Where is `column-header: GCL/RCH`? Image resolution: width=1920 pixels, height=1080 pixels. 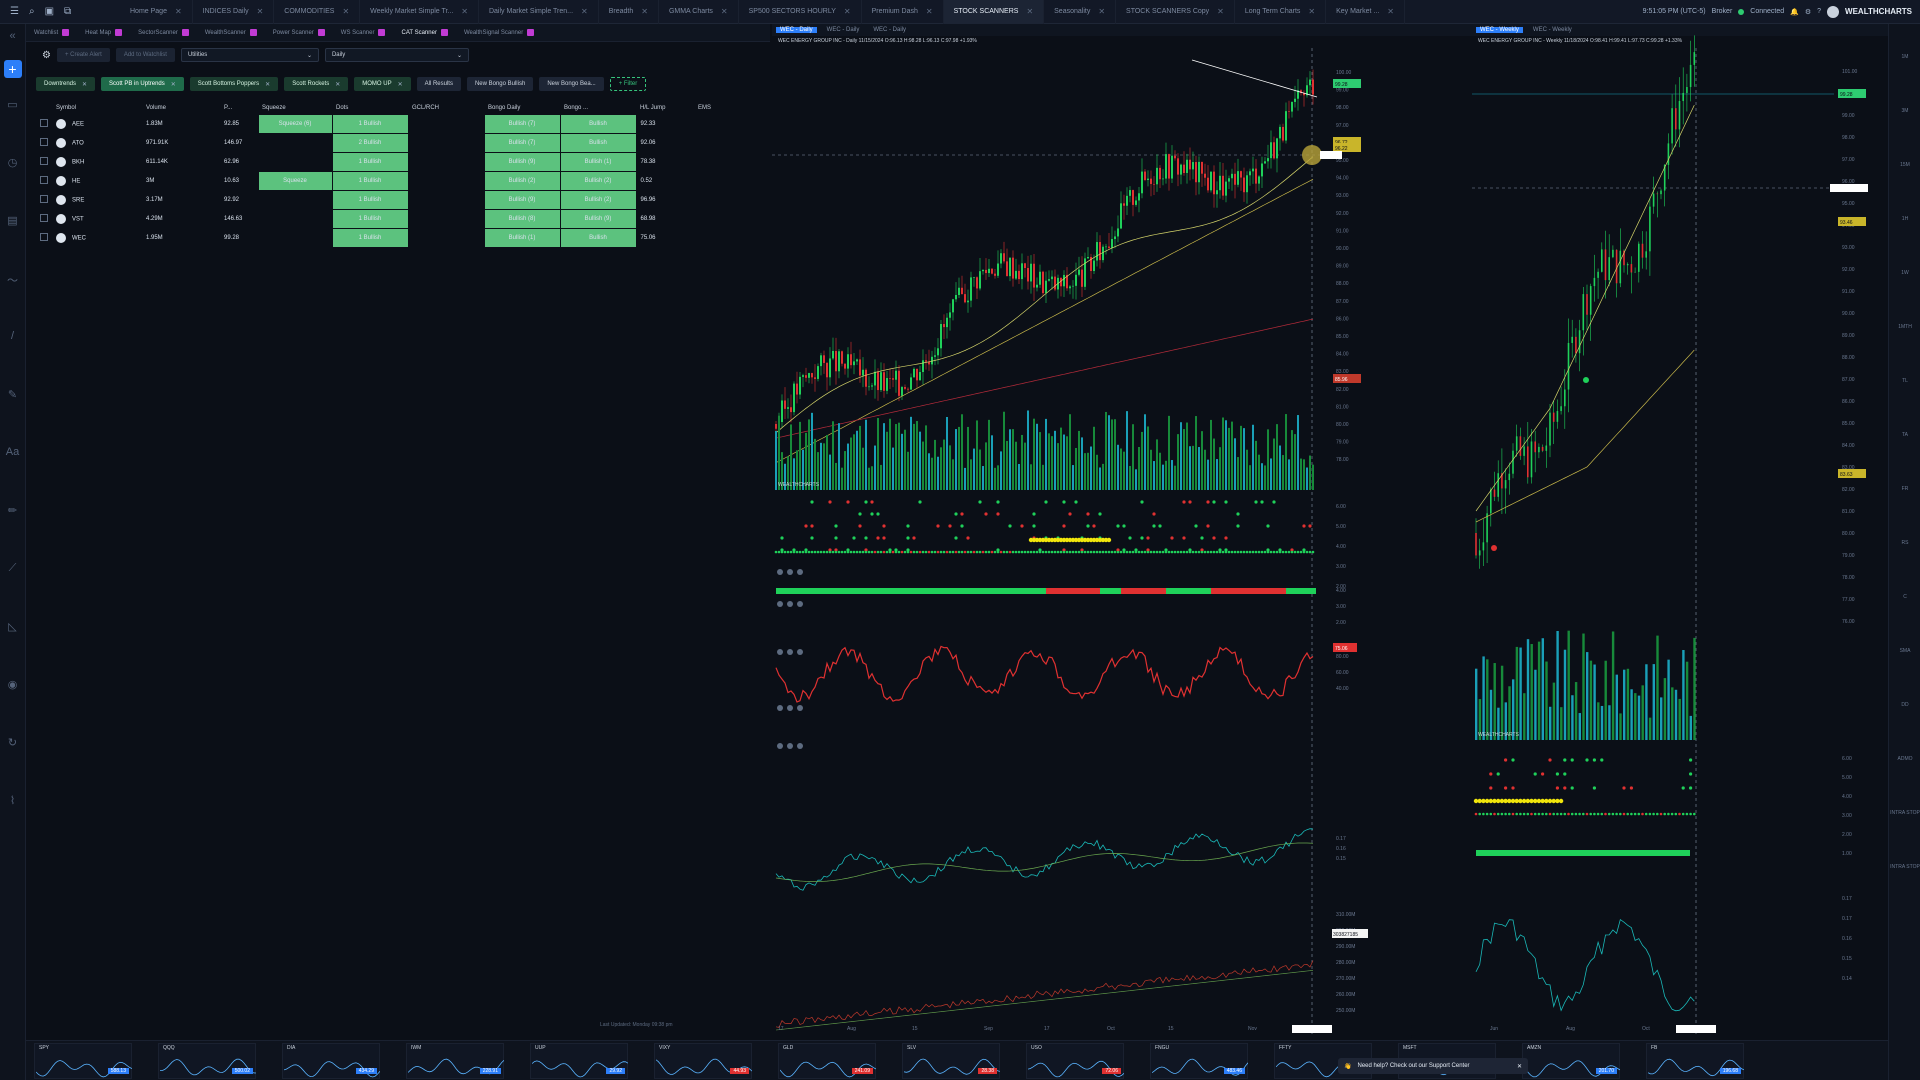 column-header: GCL/RCH is located at coordinates (426, 108).